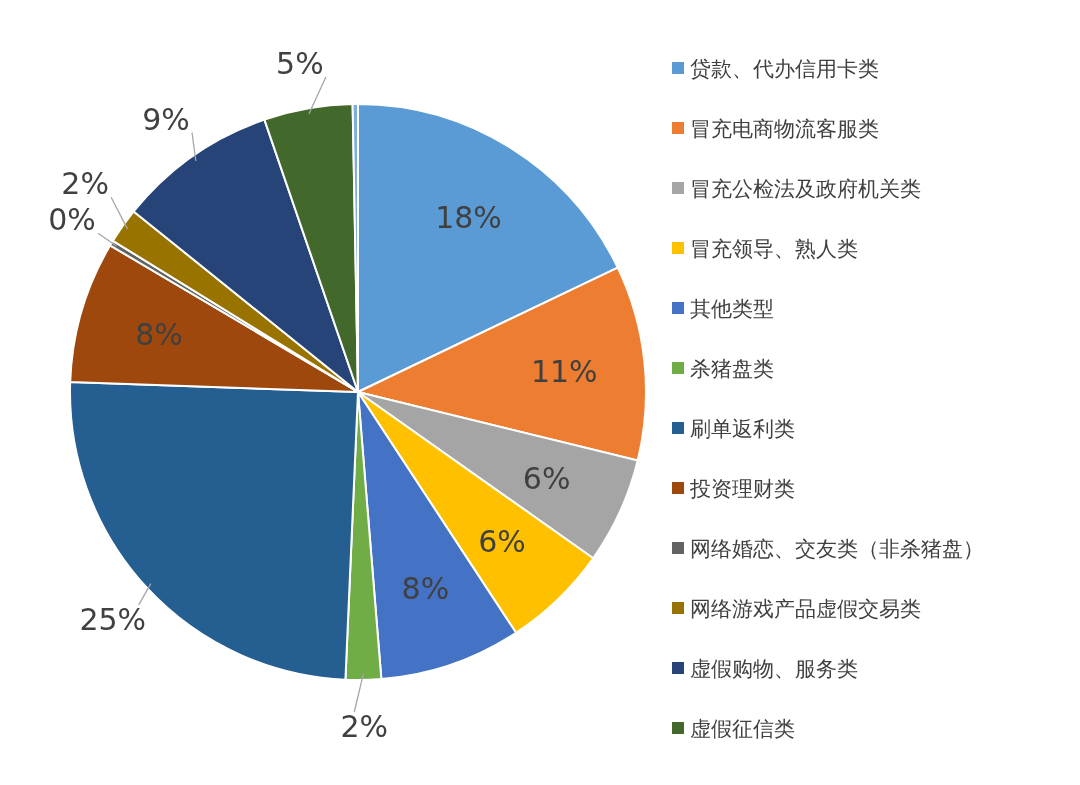 The image size is (1080, 785). I want to click on data-label: 18%, so click(468, 217).